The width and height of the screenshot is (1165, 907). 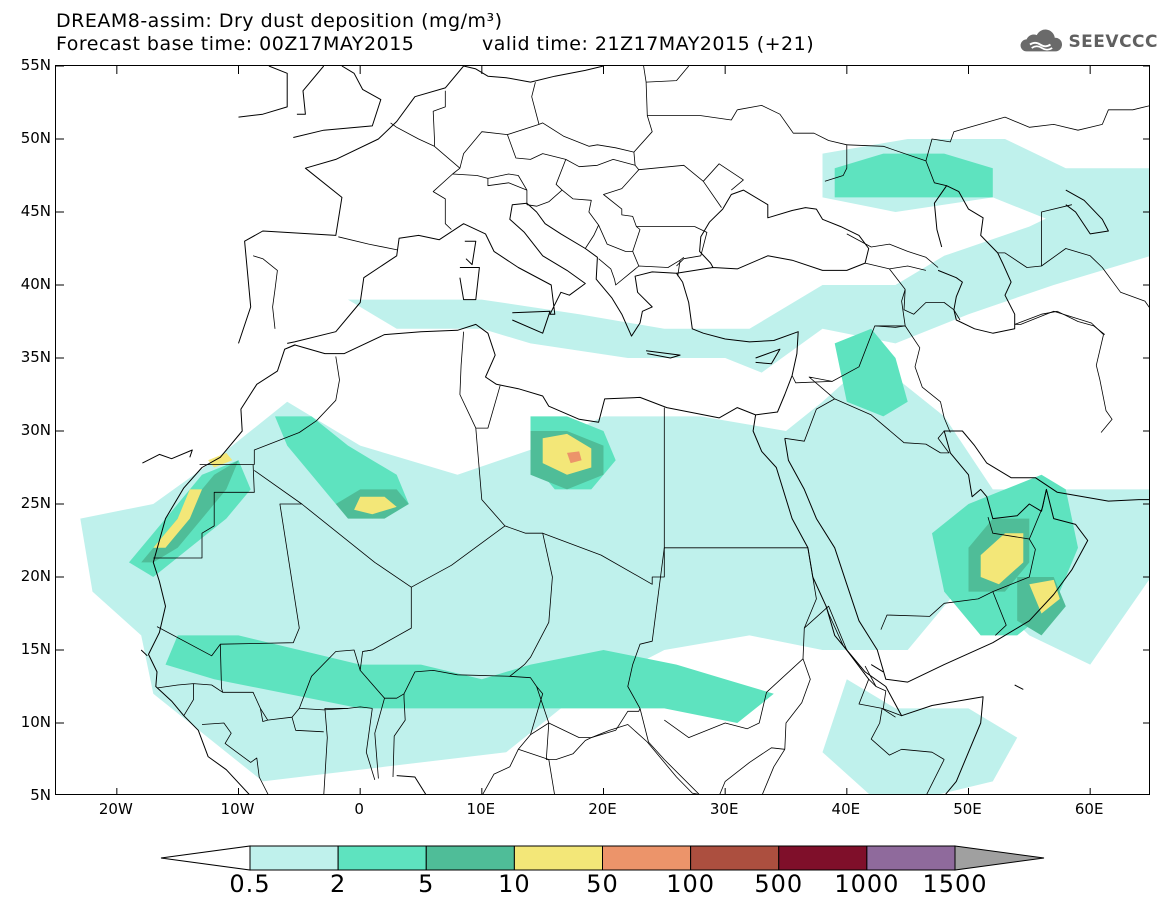 What do you see at coordinates (691, 884) in the screenshot?
I see `legend-label: 100` at bounding box center [691, 884].